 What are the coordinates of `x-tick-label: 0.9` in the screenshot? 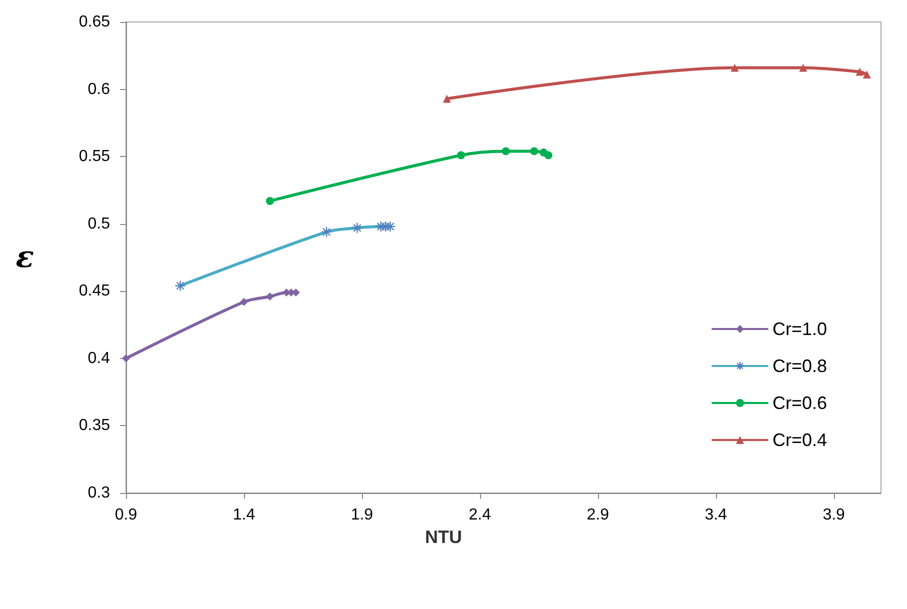 It's located at (126, 515).